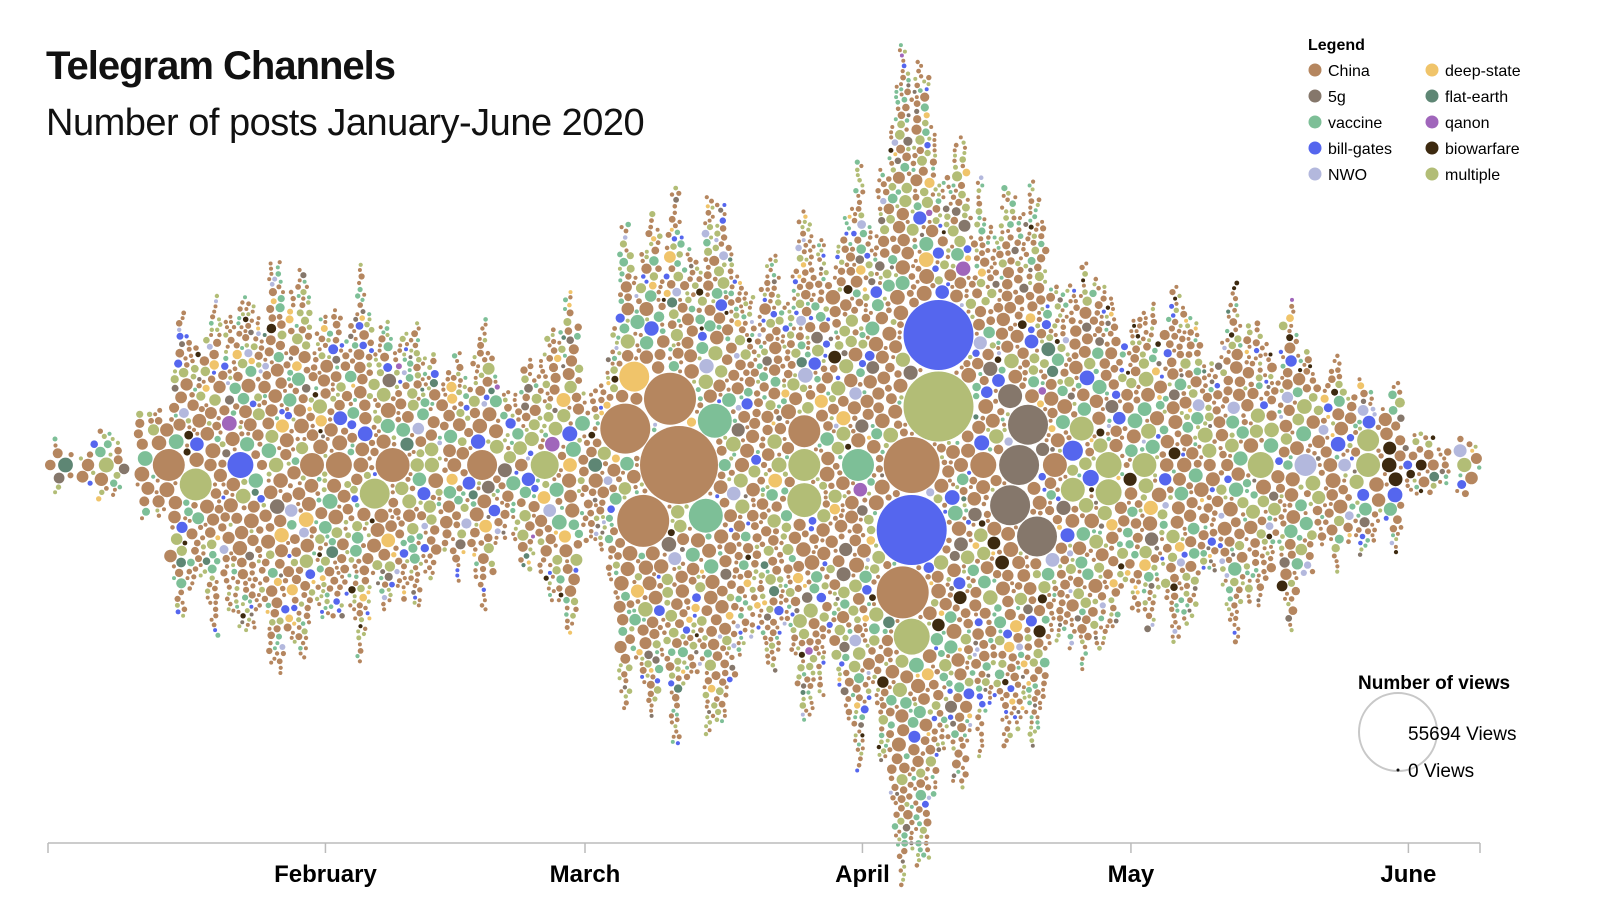  Describe the element at coordinates (696, 635) in the screenshot. I see `post-bubble-biowarfare` at that location.